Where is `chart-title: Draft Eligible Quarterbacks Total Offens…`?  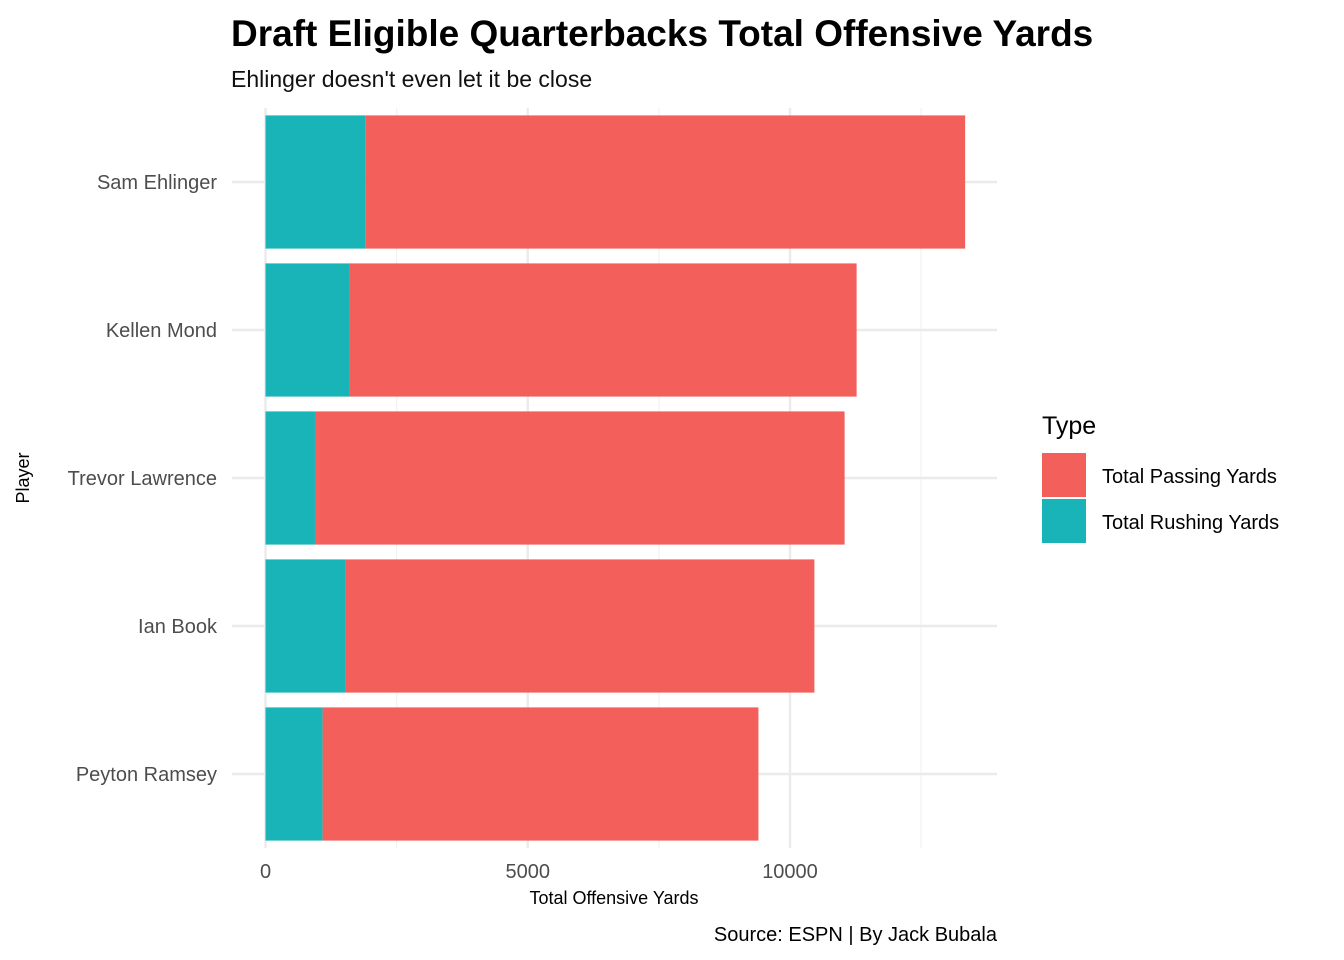 chart-title: Draft Eligible Quarterbacks Total Offens… is located at coordinates (662, 33).